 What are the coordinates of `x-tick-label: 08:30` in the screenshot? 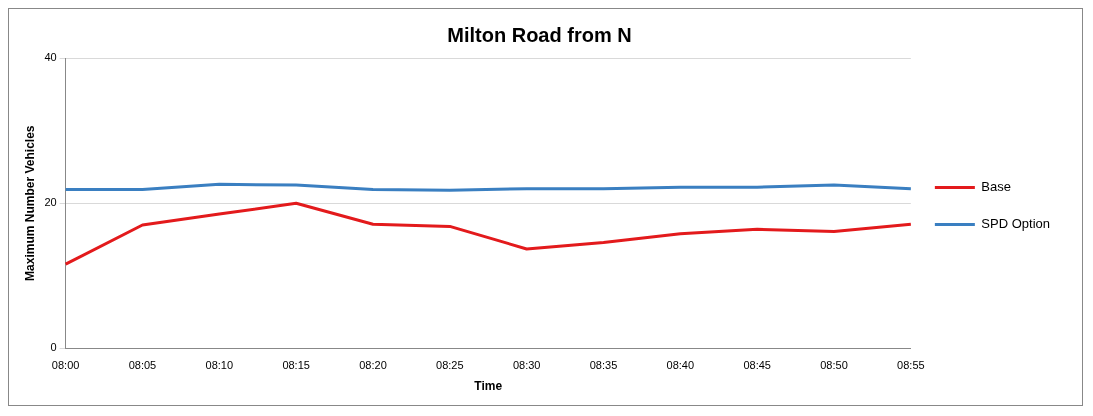 It's located at (526, 365).